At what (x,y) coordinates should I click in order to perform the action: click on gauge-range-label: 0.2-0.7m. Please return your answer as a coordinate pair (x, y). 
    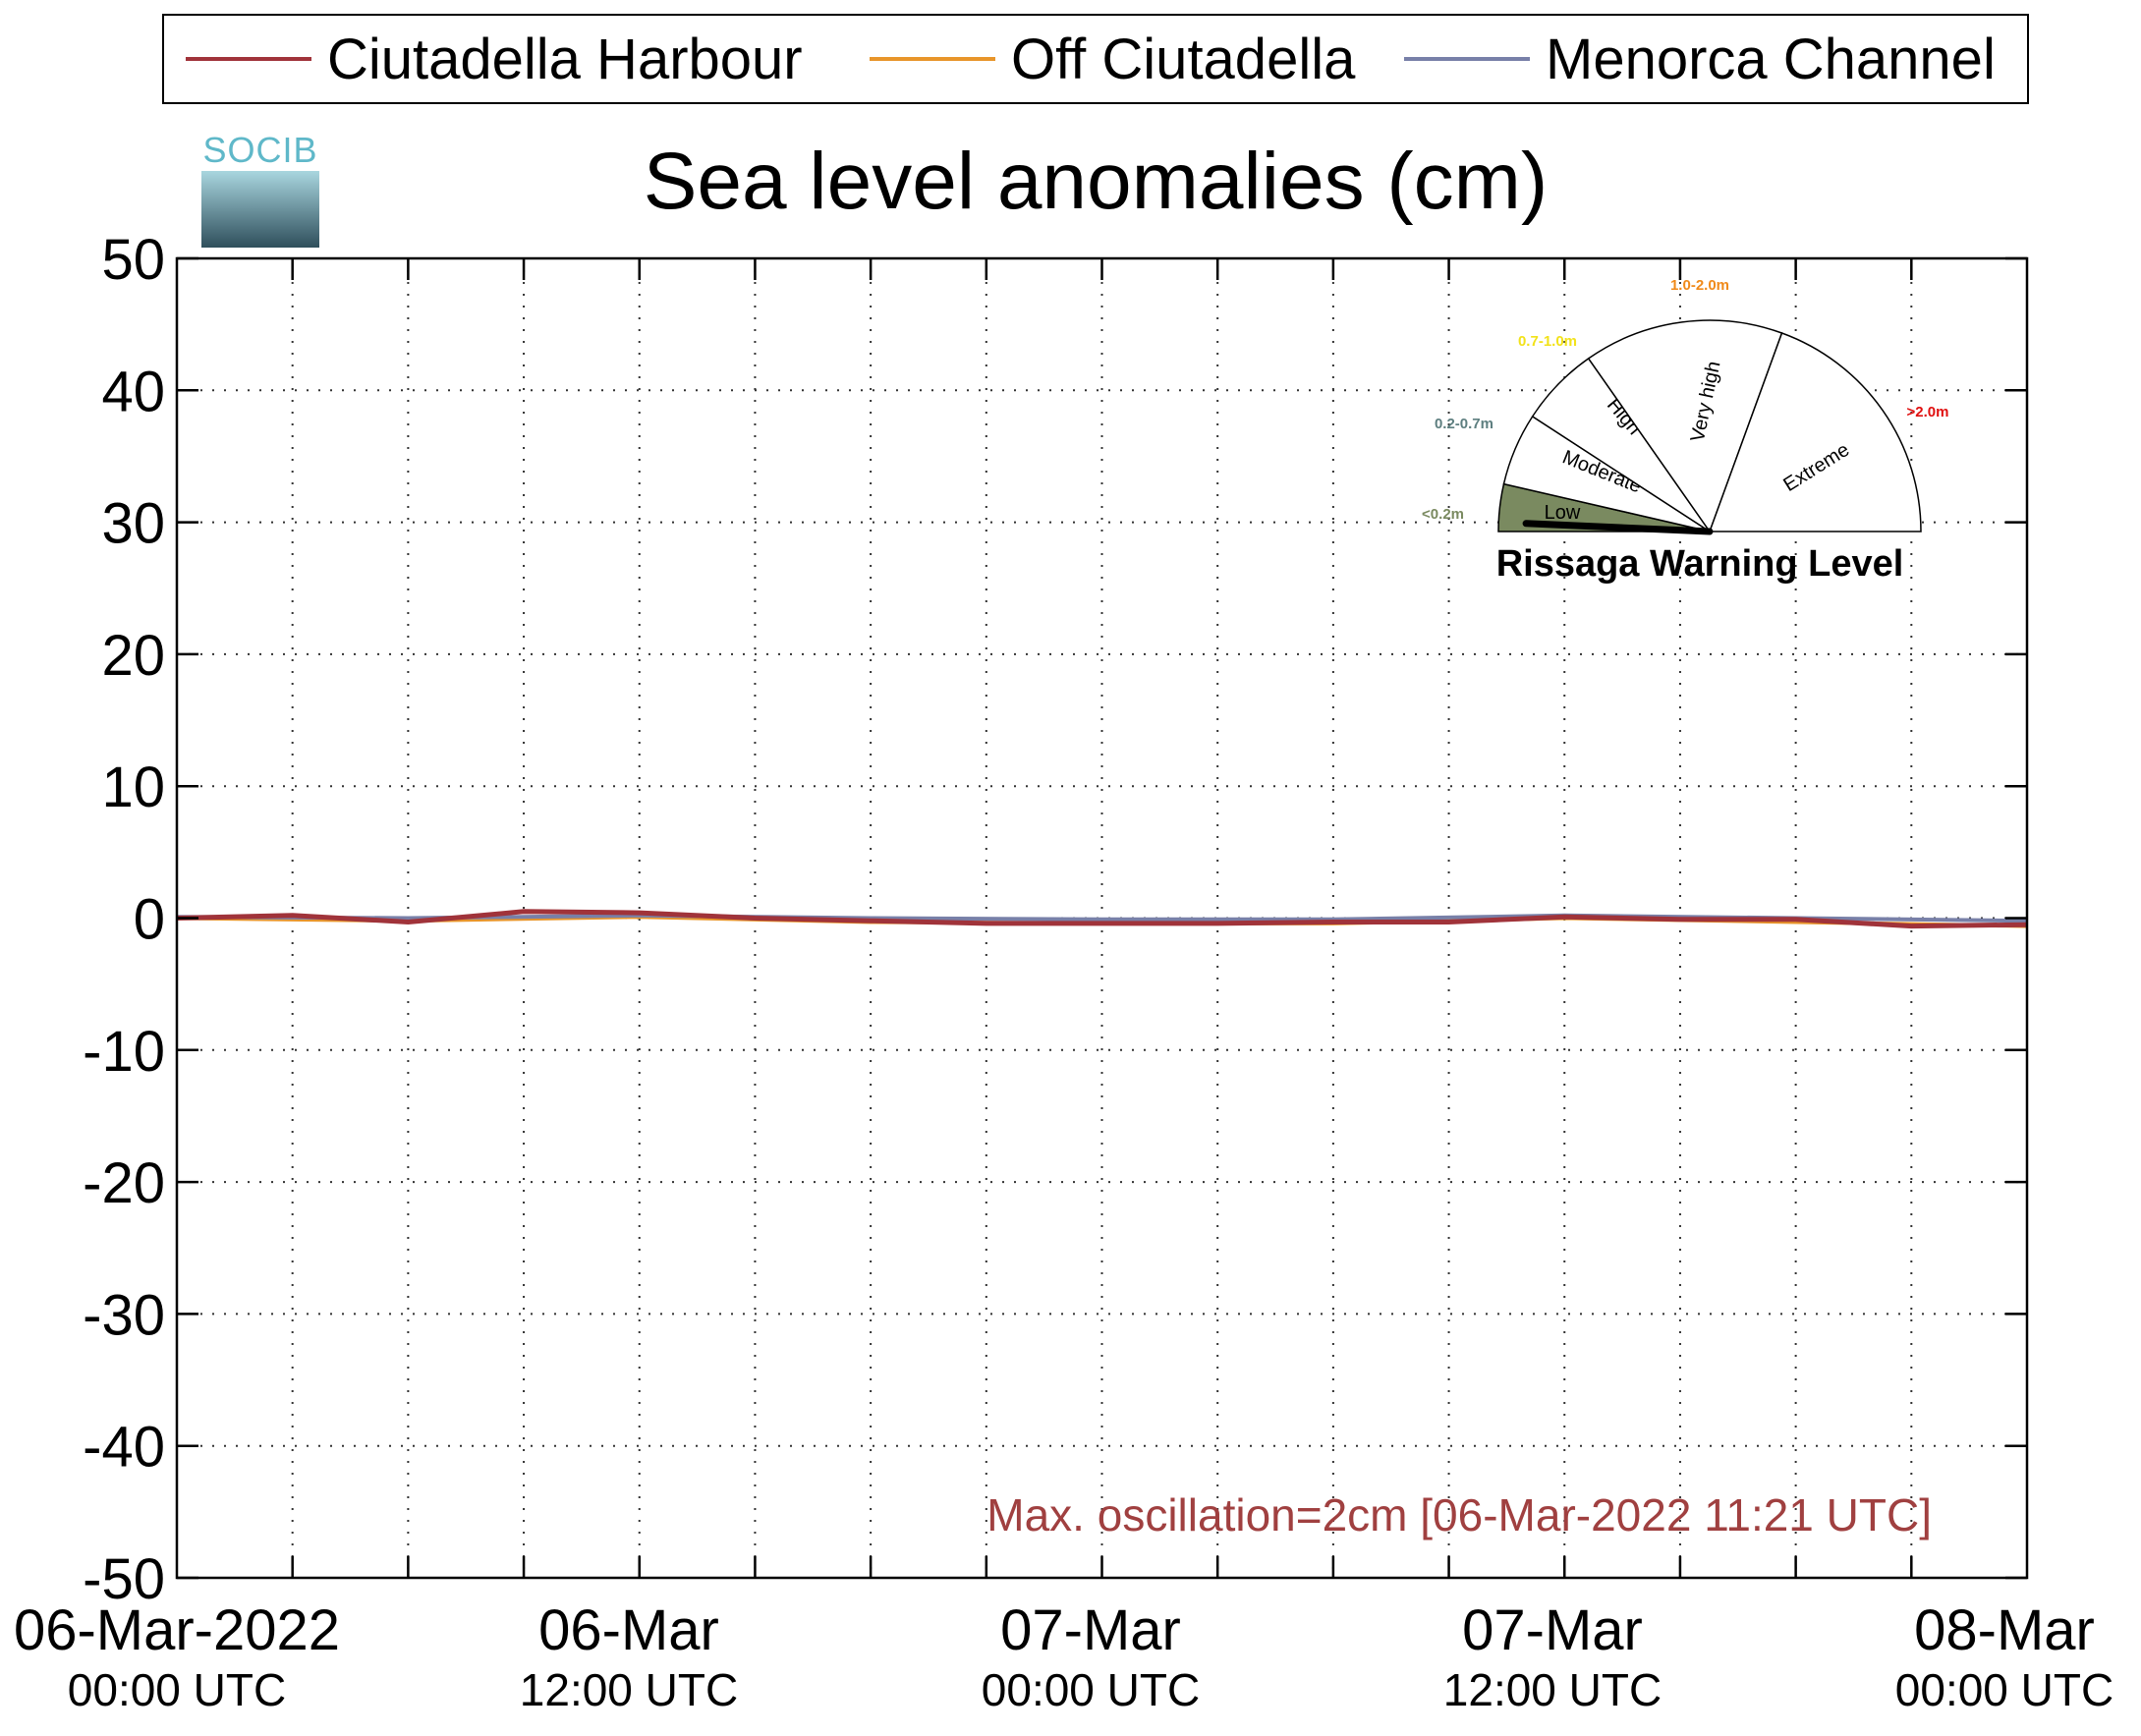
    Looking at the image, I should click on (1464, 424).